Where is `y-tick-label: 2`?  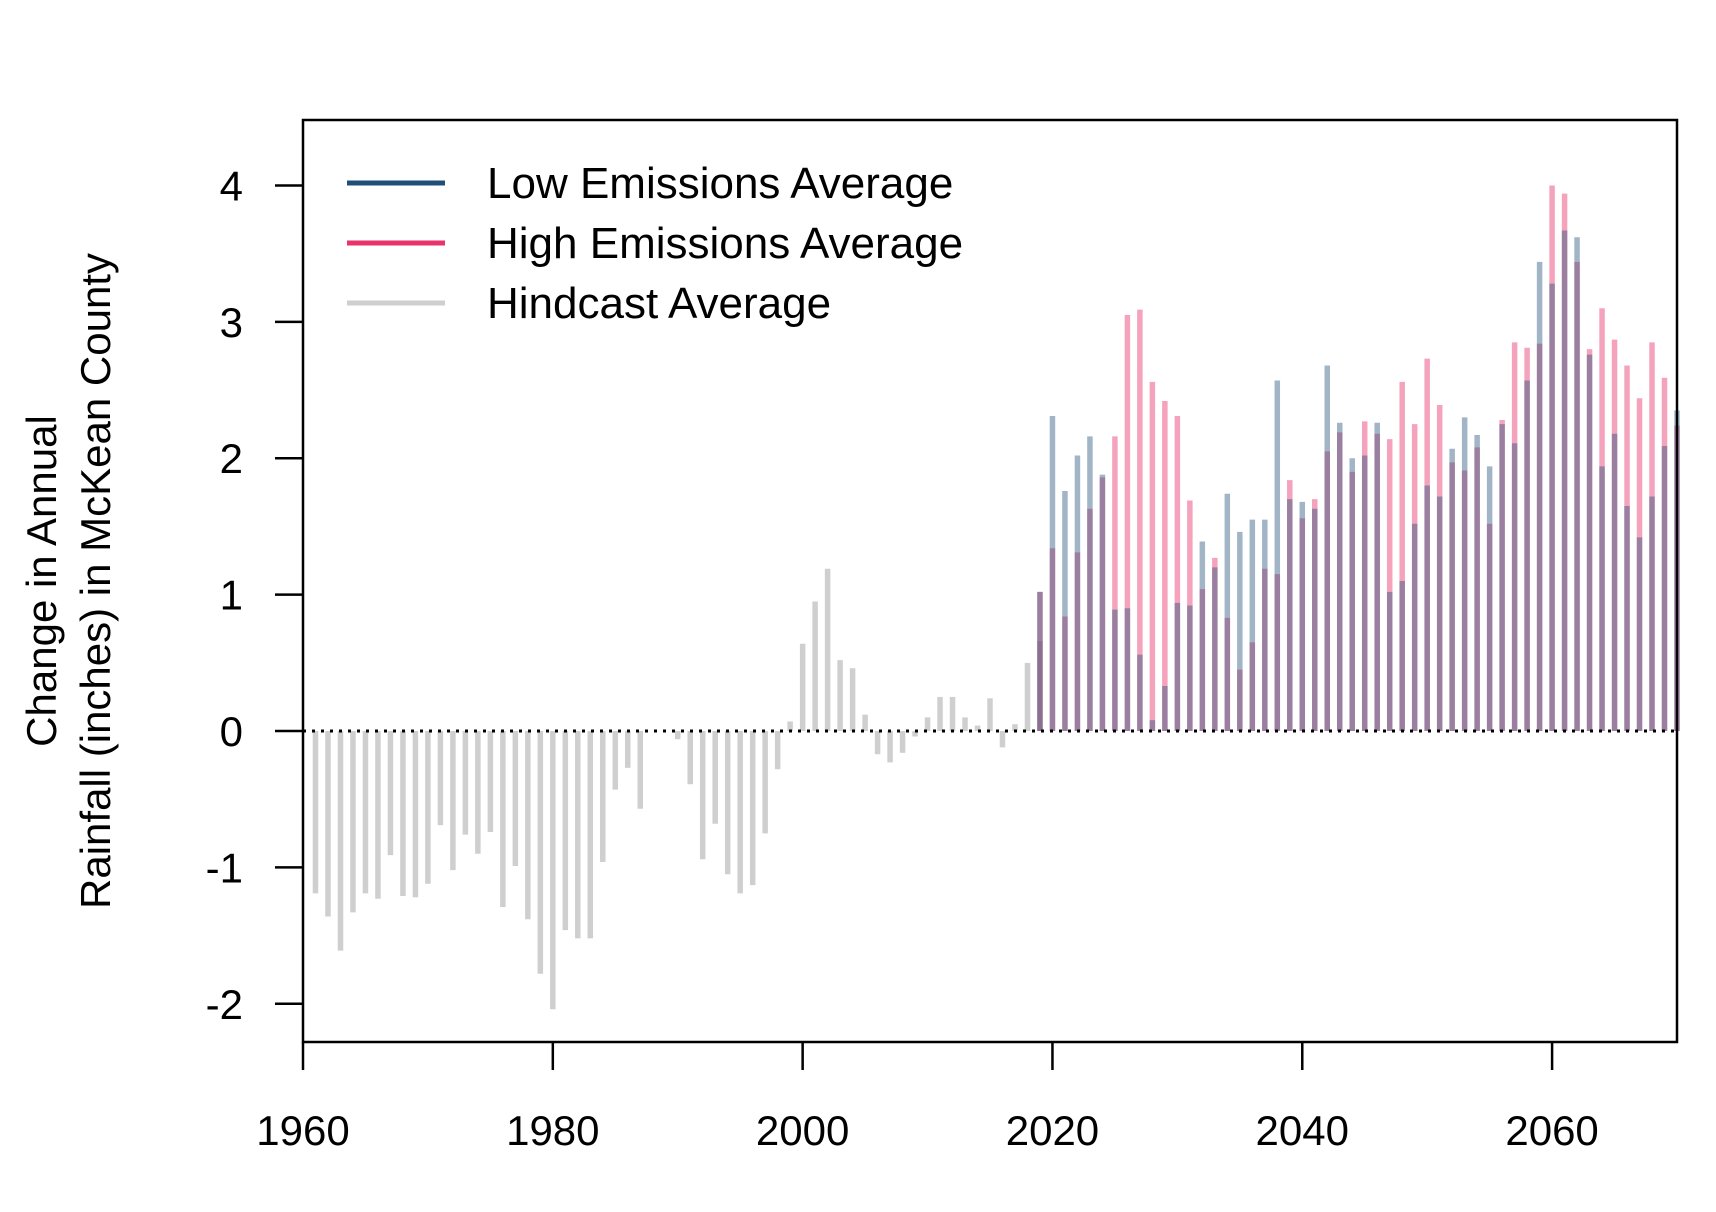
y-tick-label: 2 is located at coordinates (231, 458).